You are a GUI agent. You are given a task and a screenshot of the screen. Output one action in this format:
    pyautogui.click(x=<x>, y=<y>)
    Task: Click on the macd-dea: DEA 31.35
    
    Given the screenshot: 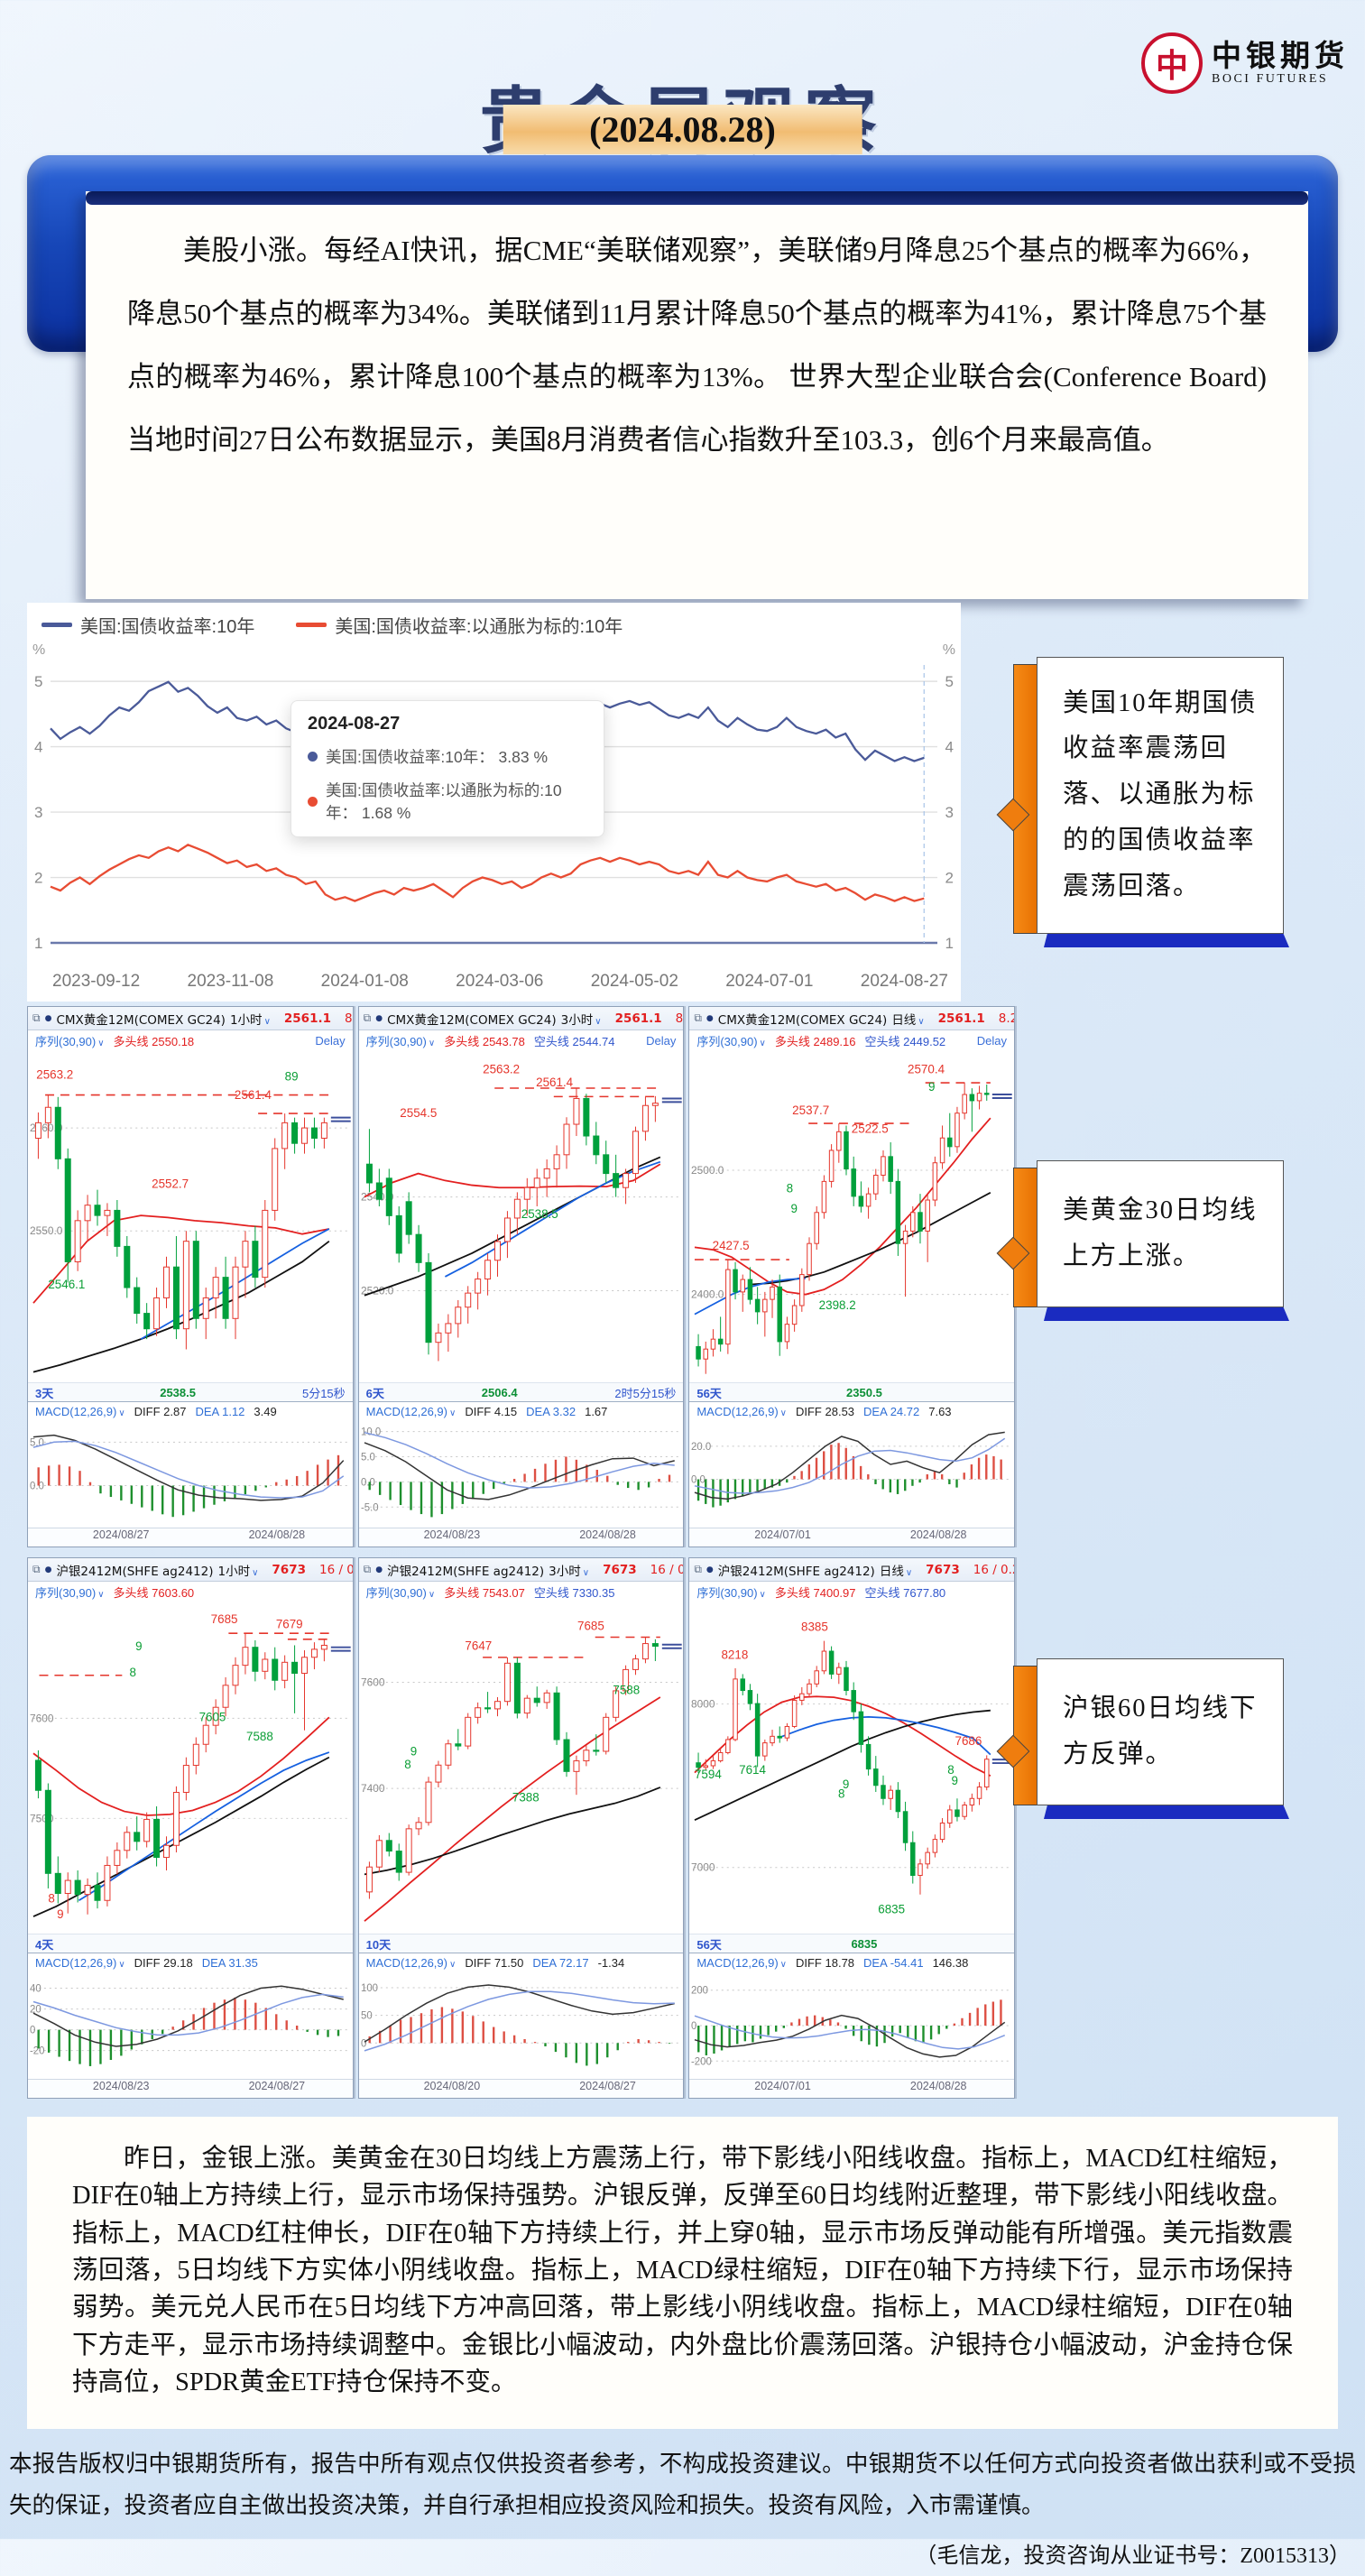 What is the action you would take?
    pyautogui.click(x=230, y=1963)
    